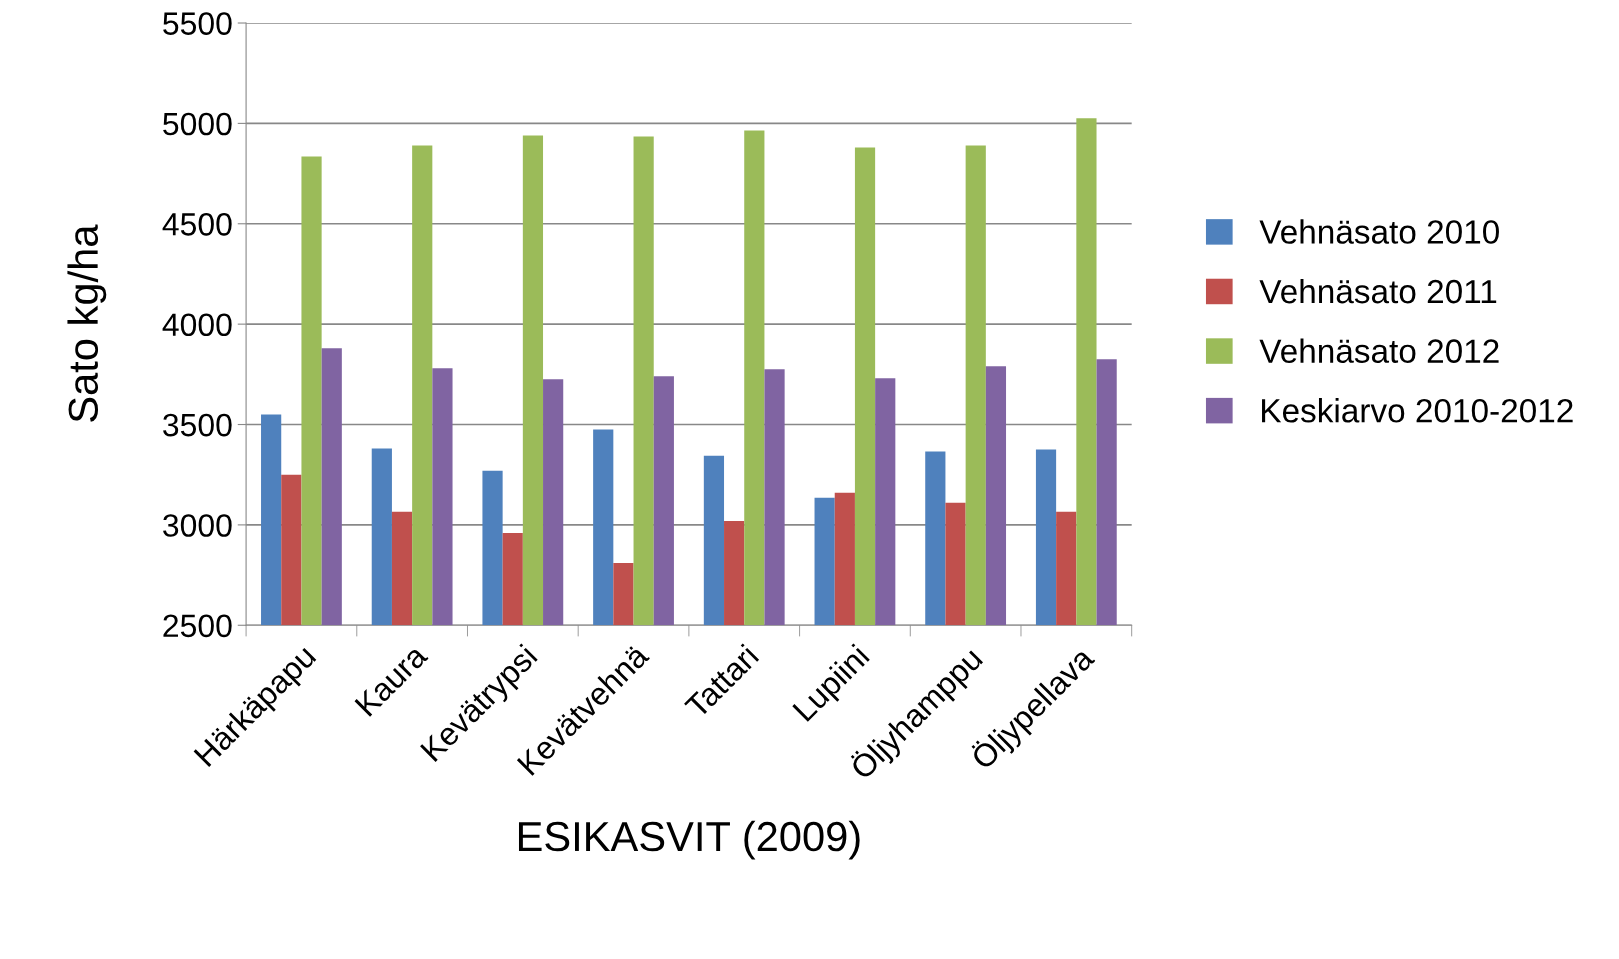 Image resolution: width=1619 pixels, height=959 pixels. Describe the element at coordinates (197, 425) in the screenshot. I see `y-tick-label: 3500` at that location.